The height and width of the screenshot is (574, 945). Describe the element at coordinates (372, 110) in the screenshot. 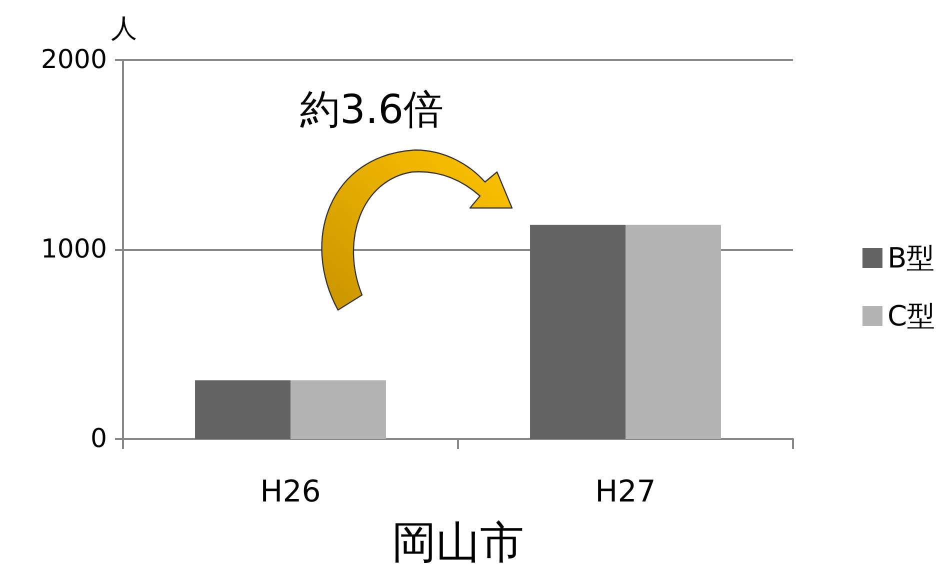

I see `annotation: 約3.6倍` at that location.